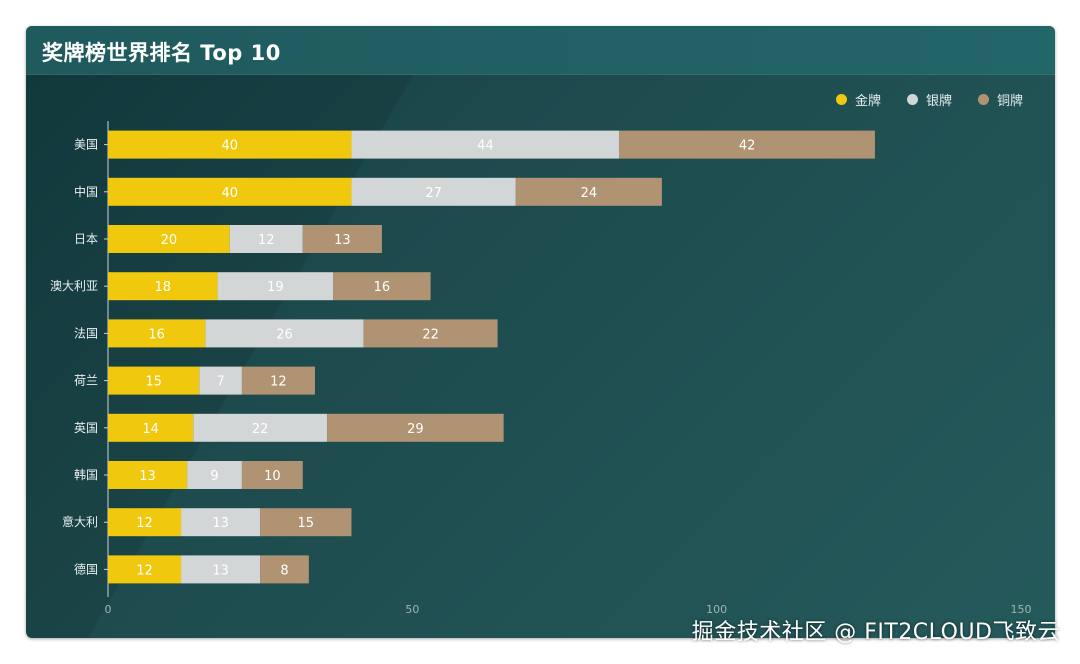  I want to click on data-label: 10, so click(272, 476).